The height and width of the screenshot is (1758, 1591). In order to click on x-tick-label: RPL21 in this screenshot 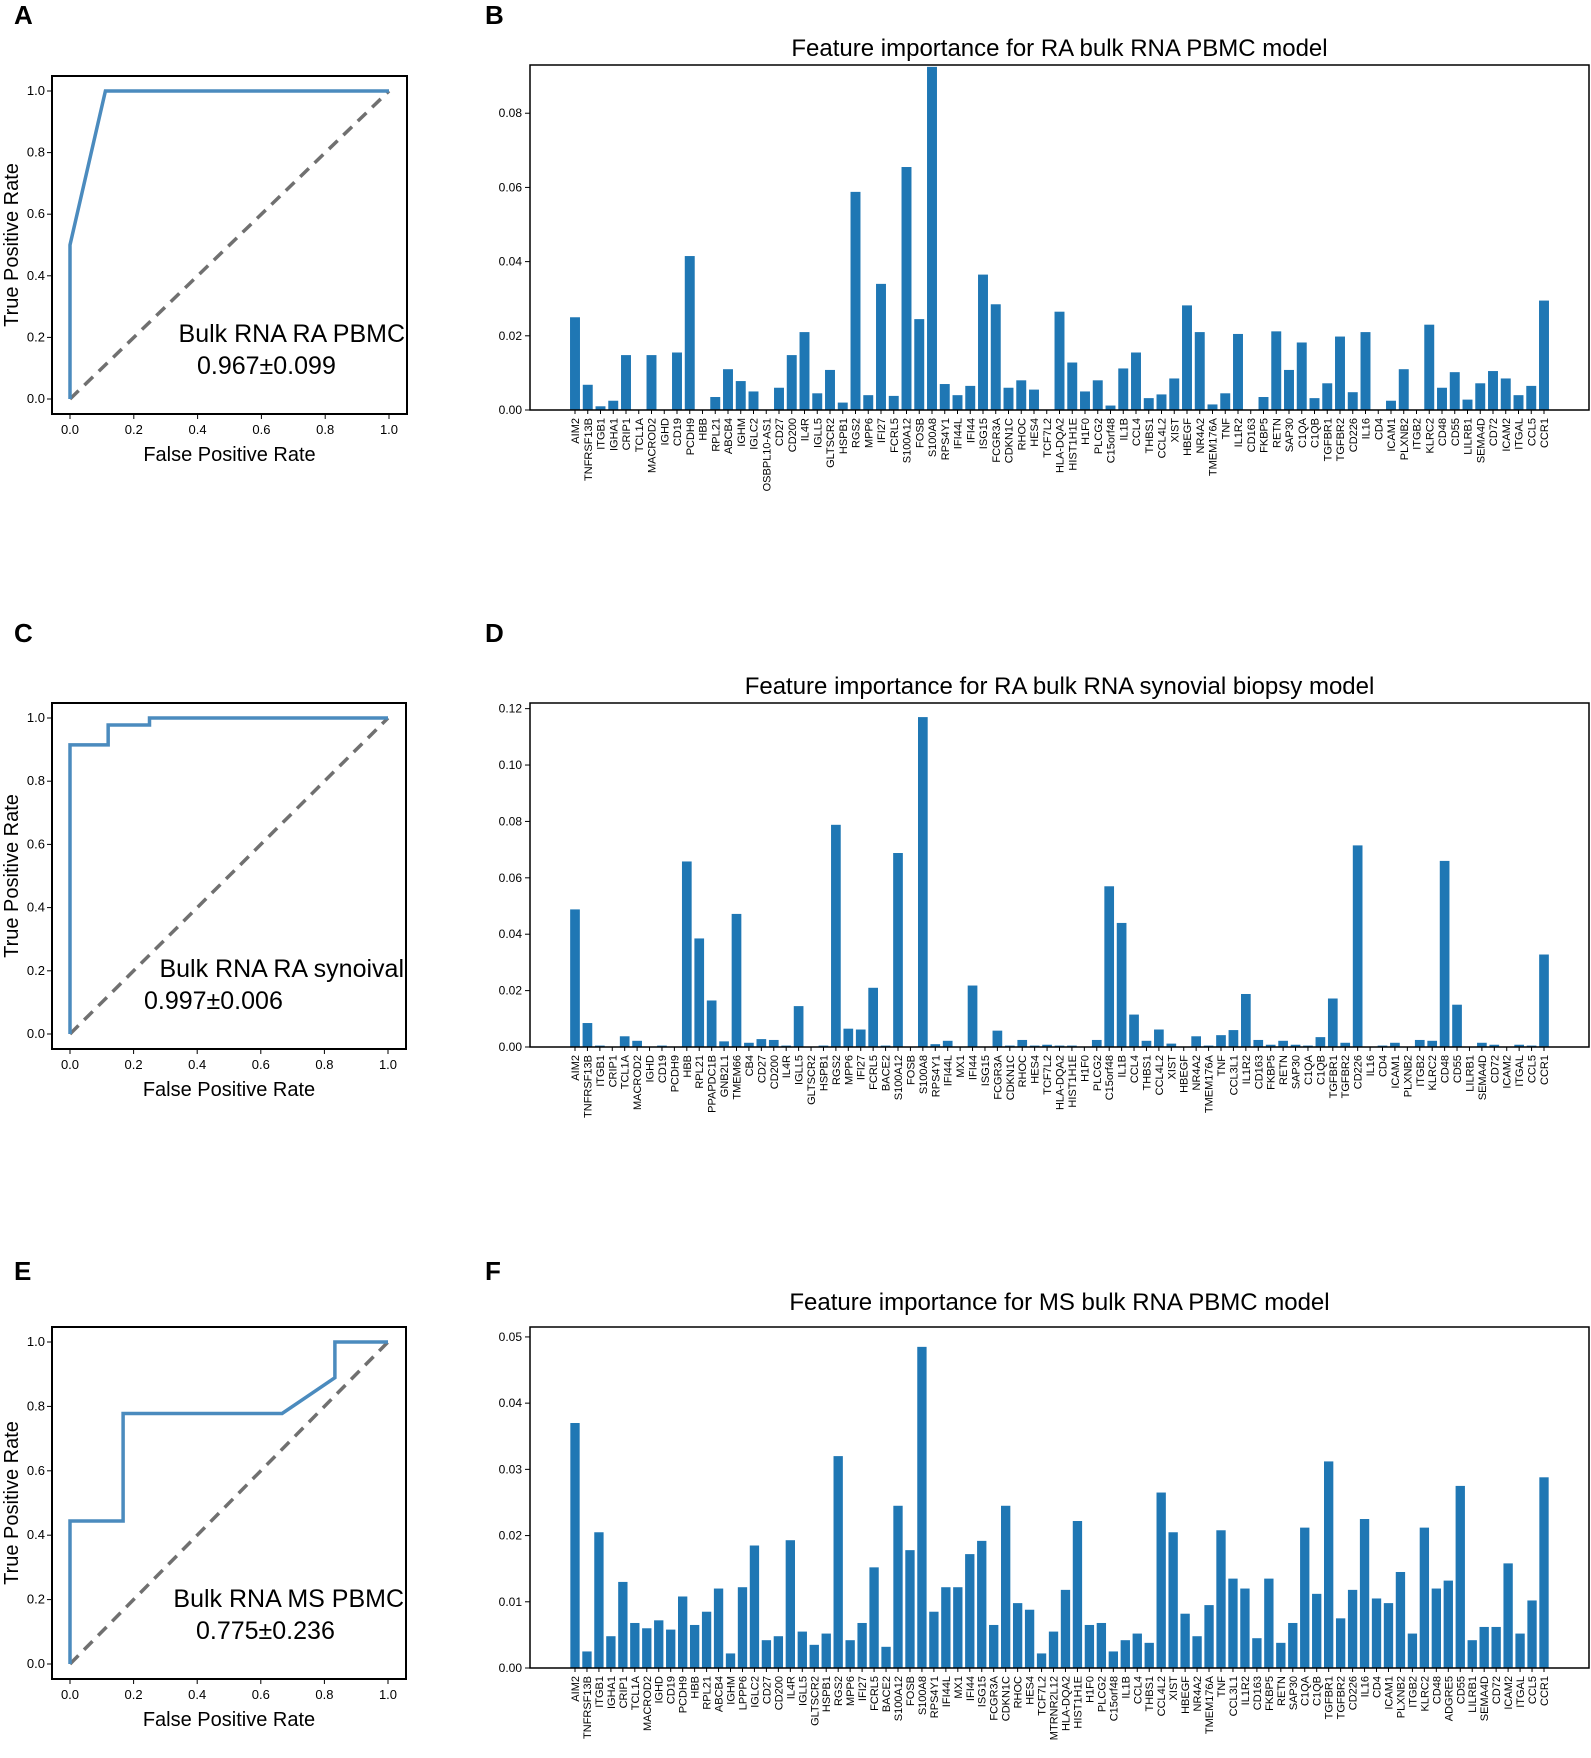, I will do `click(716, 435)`.